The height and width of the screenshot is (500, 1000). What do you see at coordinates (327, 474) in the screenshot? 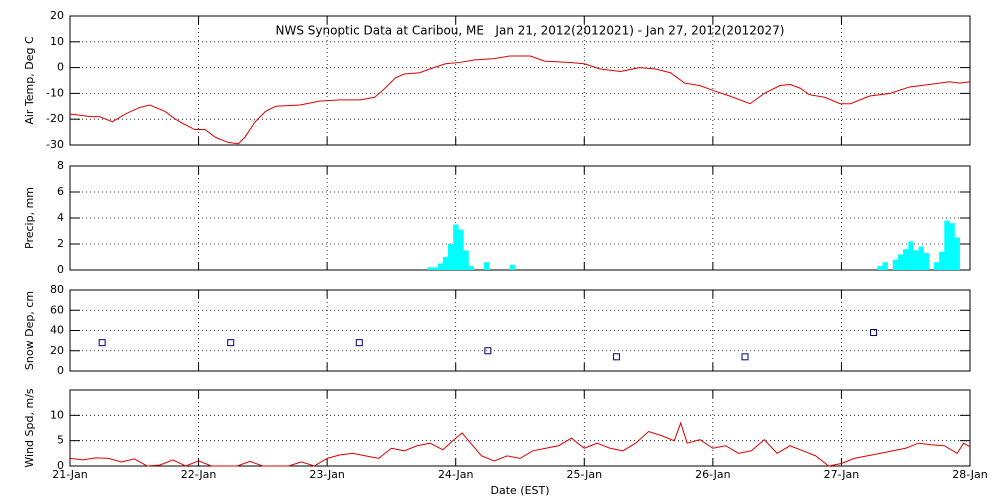
I see `x-tick-label: 23-Jan` at bounding box center [327, 474].